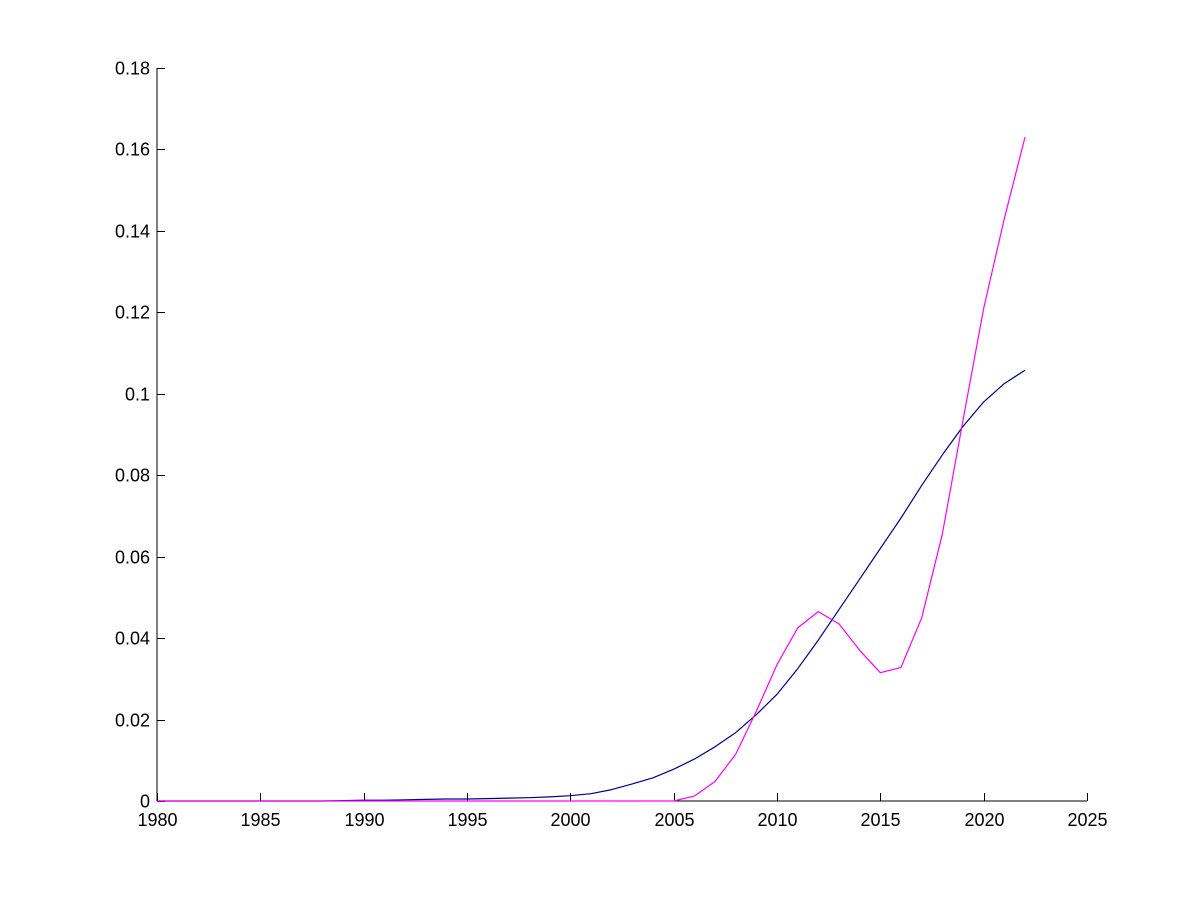  I want to click on x-tick-label: 1980, so click(157, 820).